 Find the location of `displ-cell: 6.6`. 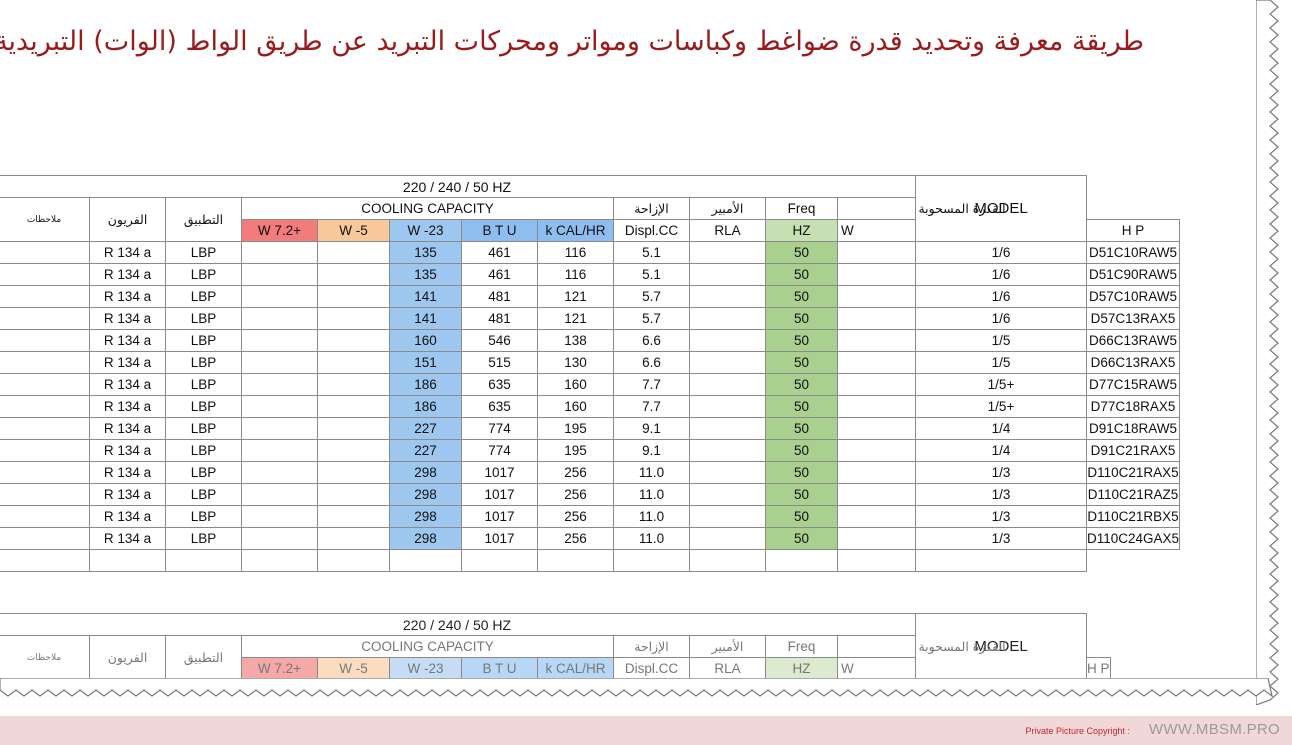

displ-cell: 6.6 is located at coordinates (651, 340).